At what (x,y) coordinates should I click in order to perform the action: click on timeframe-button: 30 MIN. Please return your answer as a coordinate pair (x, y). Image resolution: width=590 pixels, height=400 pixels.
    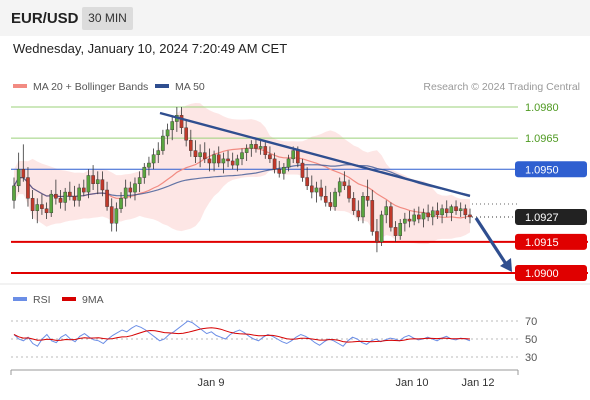
    Looking at the image, I should click on (107, 18).